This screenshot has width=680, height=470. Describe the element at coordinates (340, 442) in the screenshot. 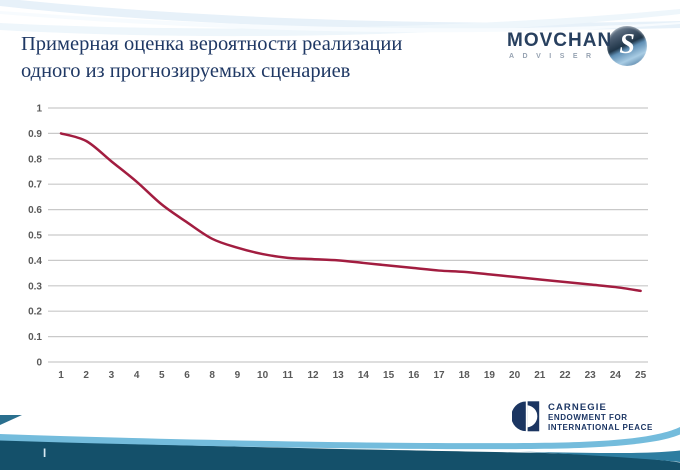

I see `footer-wave-decoration` at that location.